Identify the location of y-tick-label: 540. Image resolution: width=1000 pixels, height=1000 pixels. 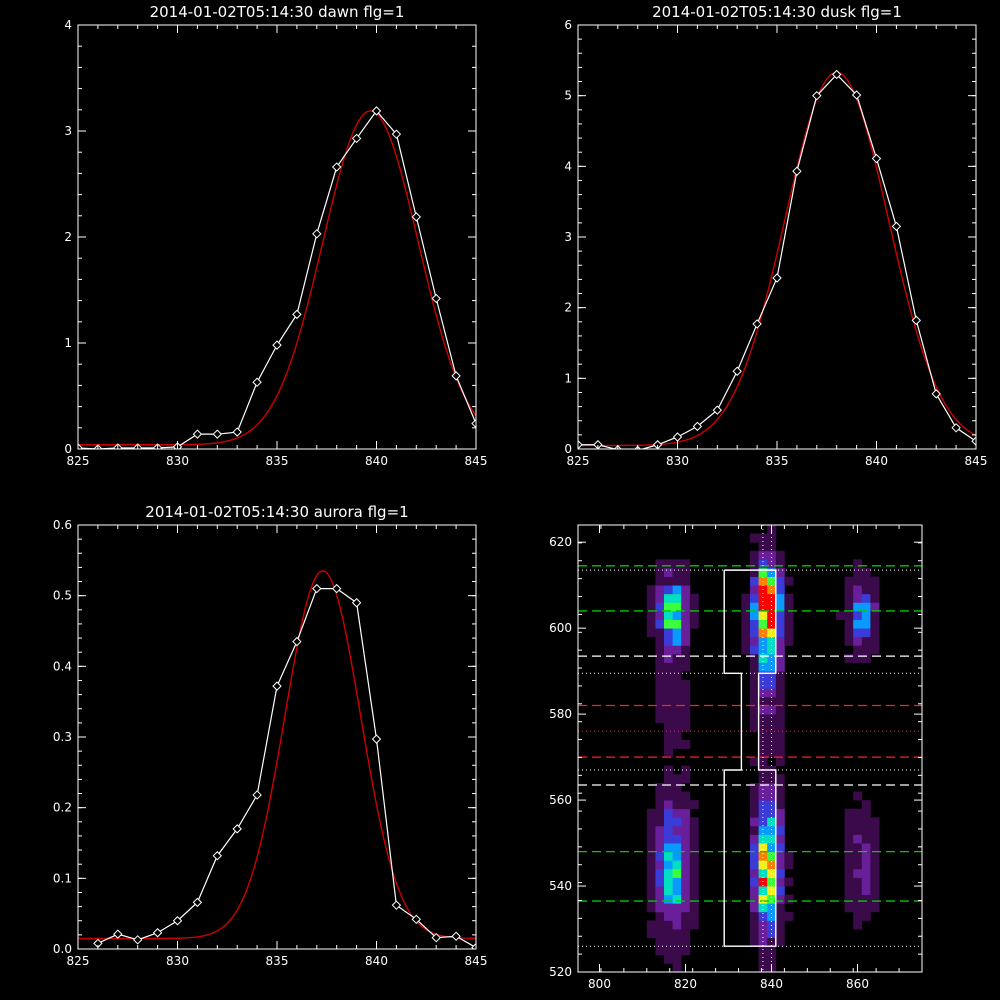
(560, 886).